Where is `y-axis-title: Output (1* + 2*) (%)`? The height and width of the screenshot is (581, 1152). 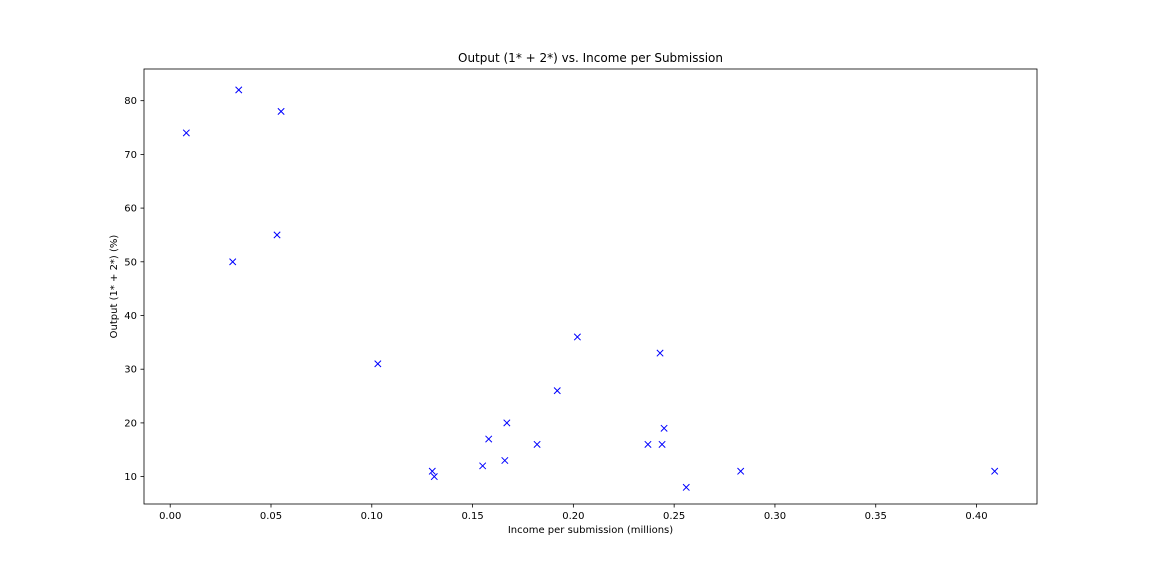 y-axis-title: Output (1* + 2*) (%) is located at coordinates (114, 287).